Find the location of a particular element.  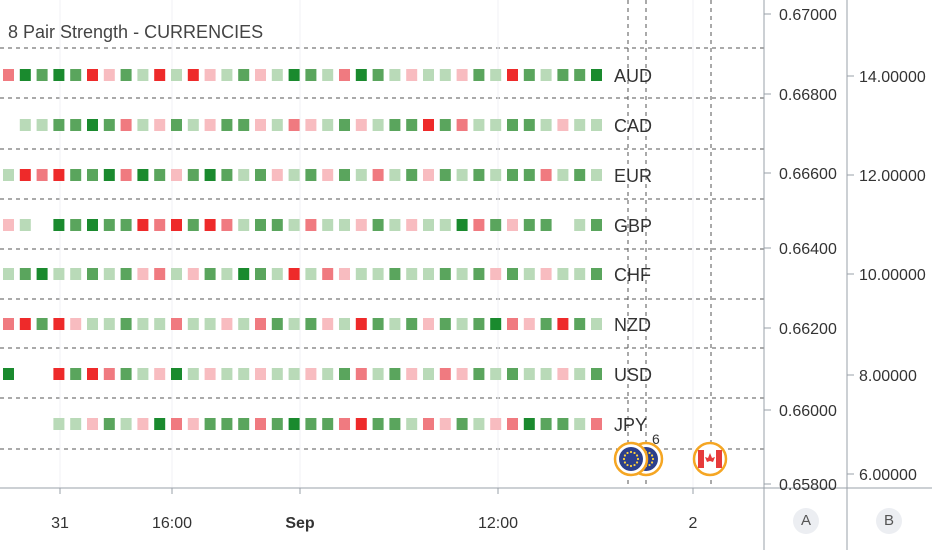

eu-flag-disc is located at coordinates (631, 459).